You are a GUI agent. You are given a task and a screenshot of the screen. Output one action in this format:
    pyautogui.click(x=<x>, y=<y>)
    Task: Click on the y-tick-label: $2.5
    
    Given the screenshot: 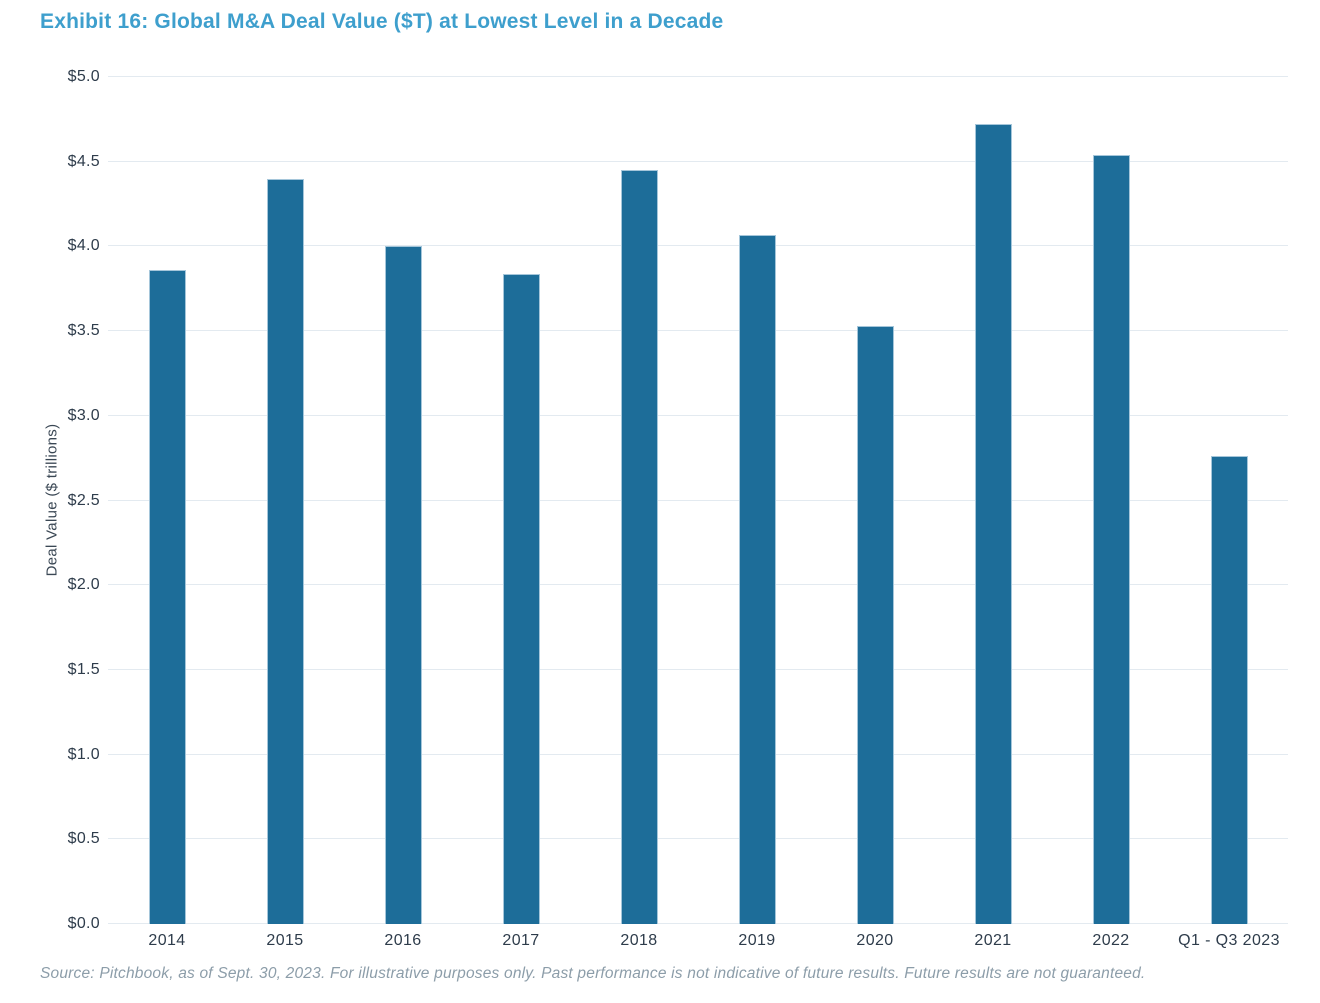 What is the action you would take?
    pyautogui.click(x=83, y=500)
    